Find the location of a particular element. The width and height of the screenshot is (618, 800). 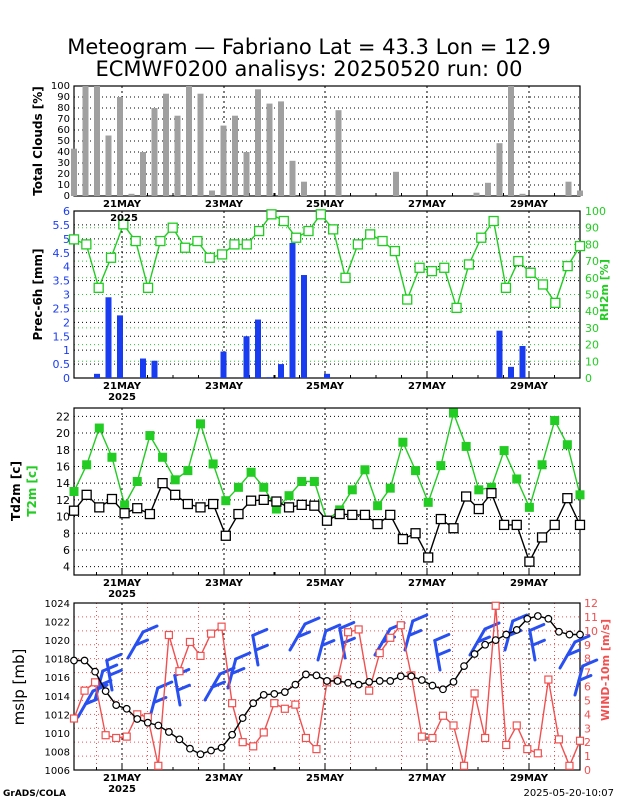

y-tick-label-left: 5 is located at coordinates (66, 239).